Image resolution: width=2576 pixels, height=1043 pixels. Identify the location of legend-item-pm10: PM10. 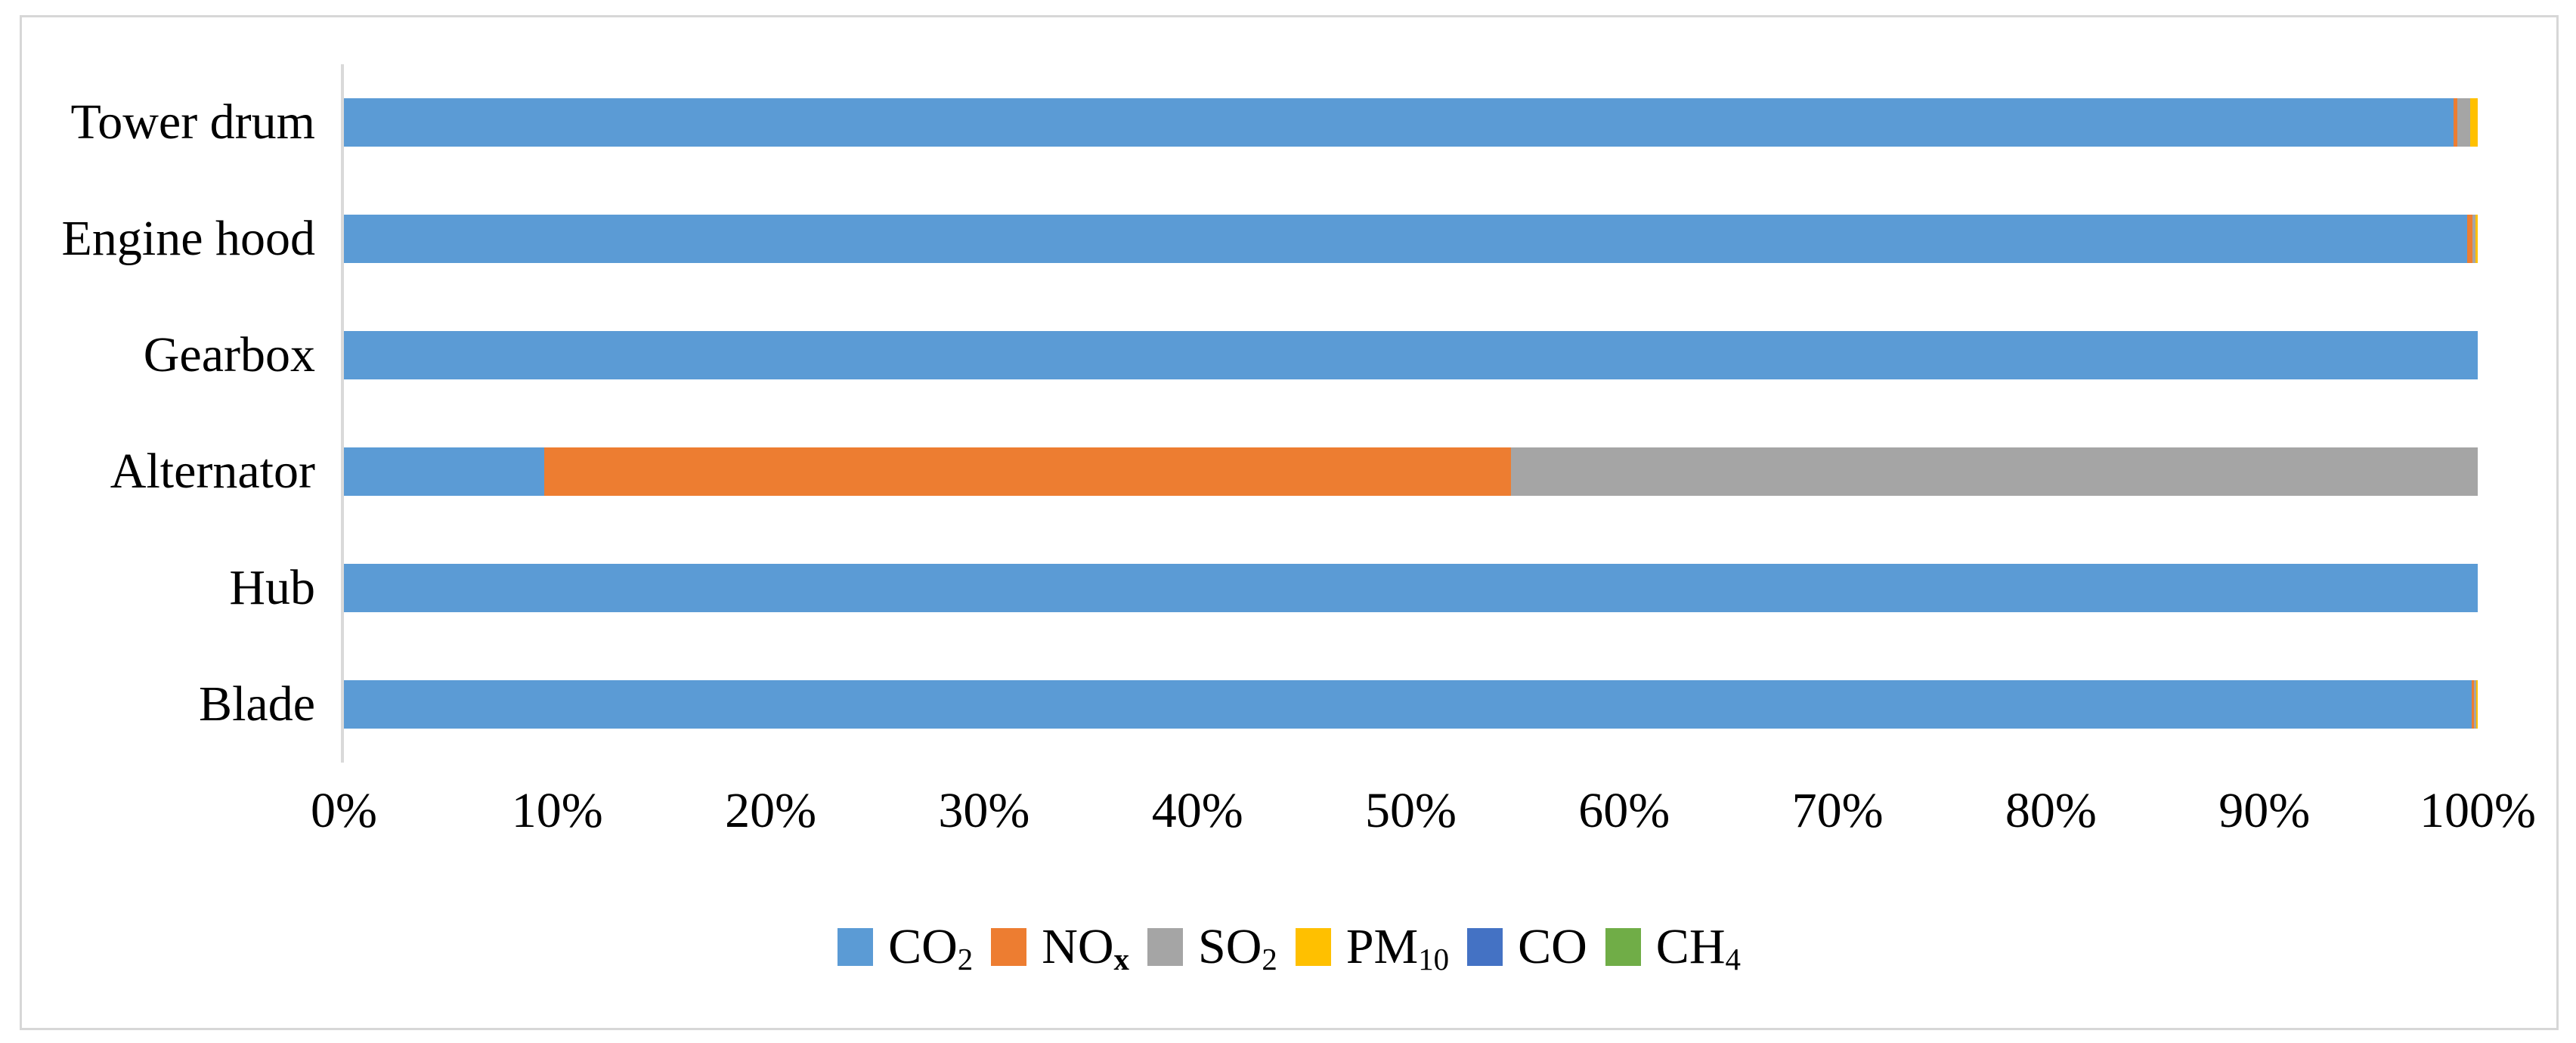
(1372, 947).